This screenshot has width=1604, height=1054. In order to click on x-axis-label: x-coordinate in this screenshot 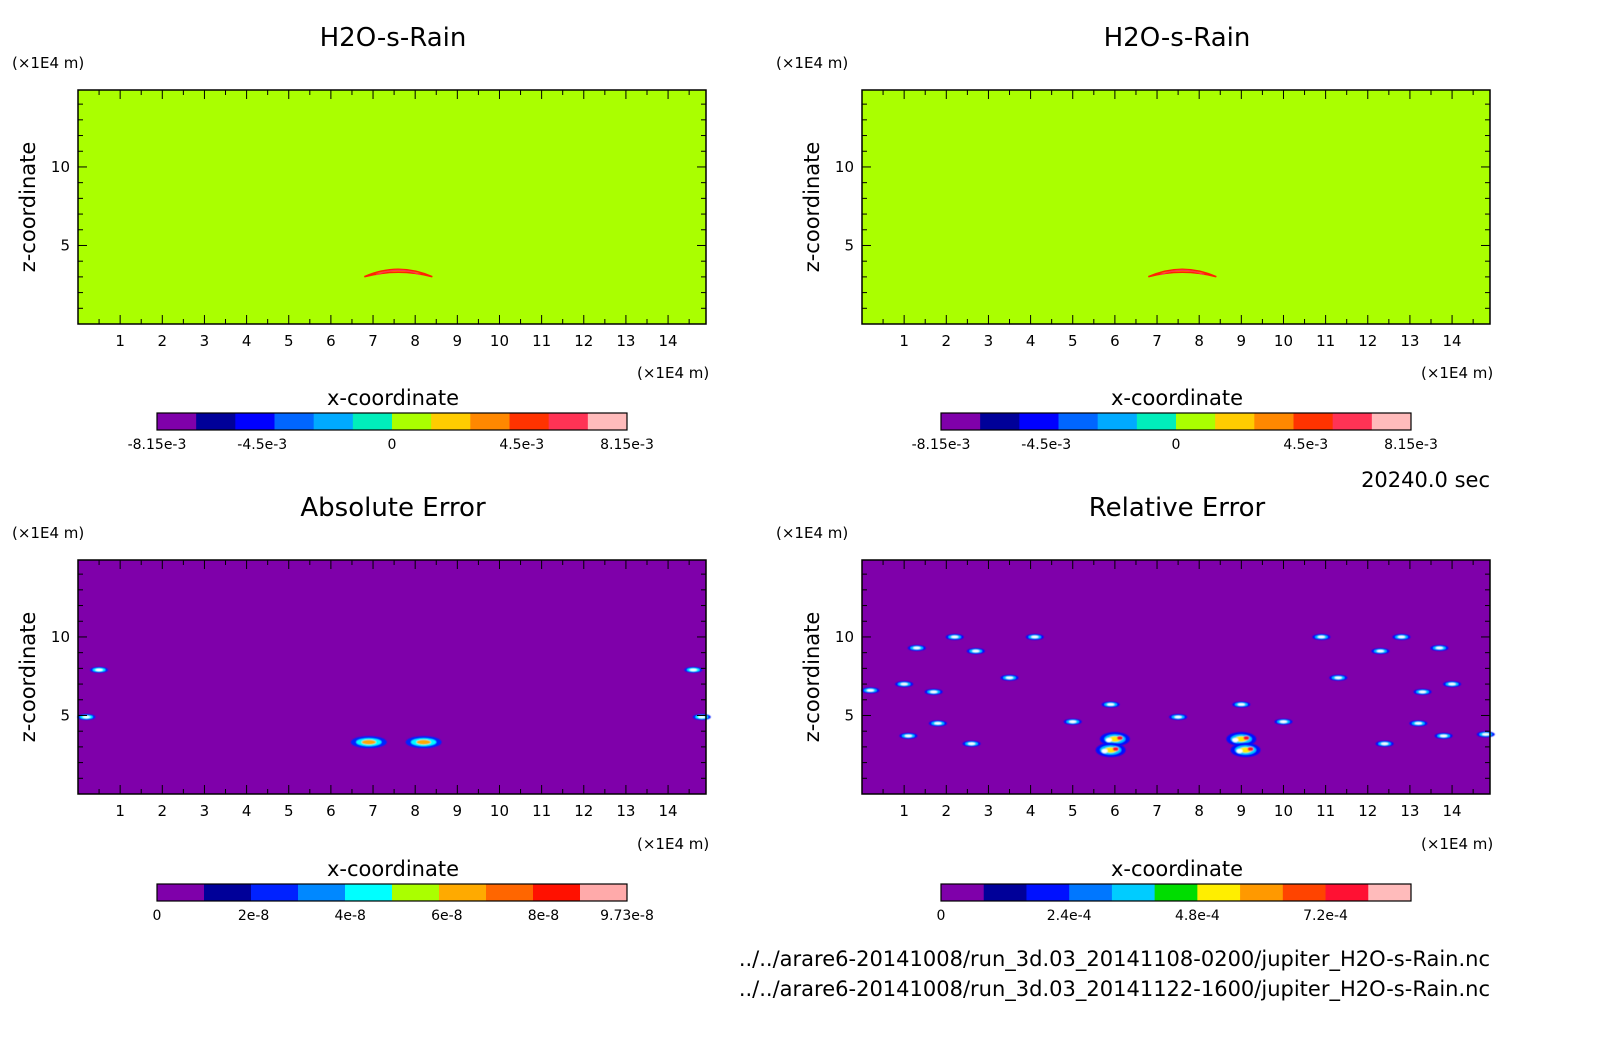, I will do `click(1177, 398)`.